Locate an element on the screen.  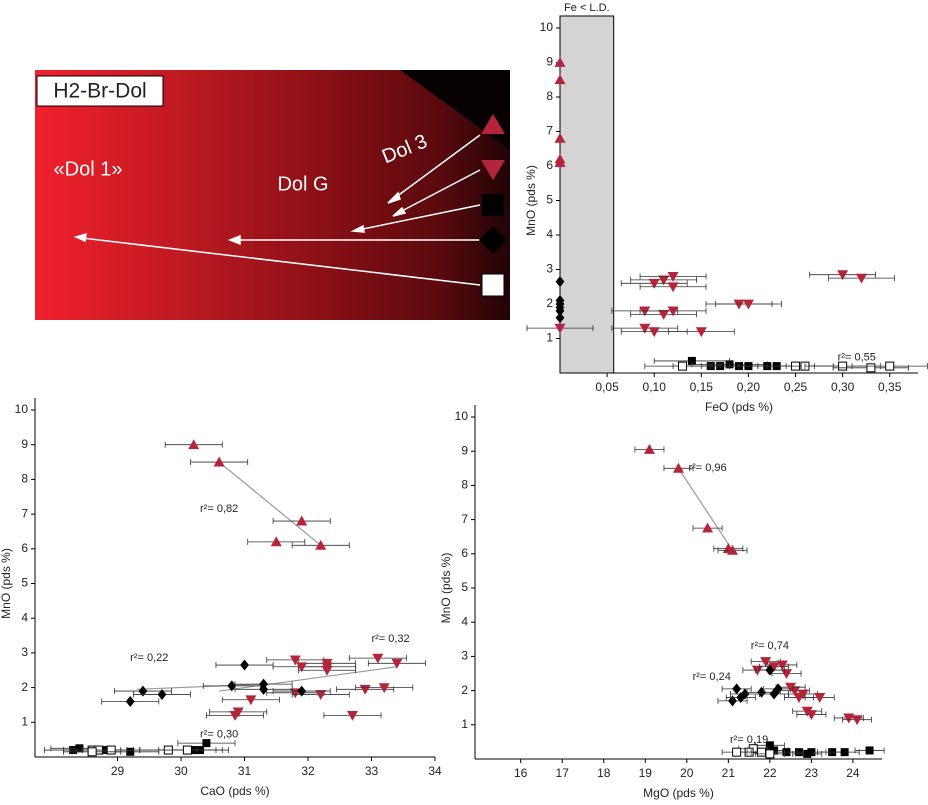
y-tick-label: 9 is located at coordinates (24, 444).